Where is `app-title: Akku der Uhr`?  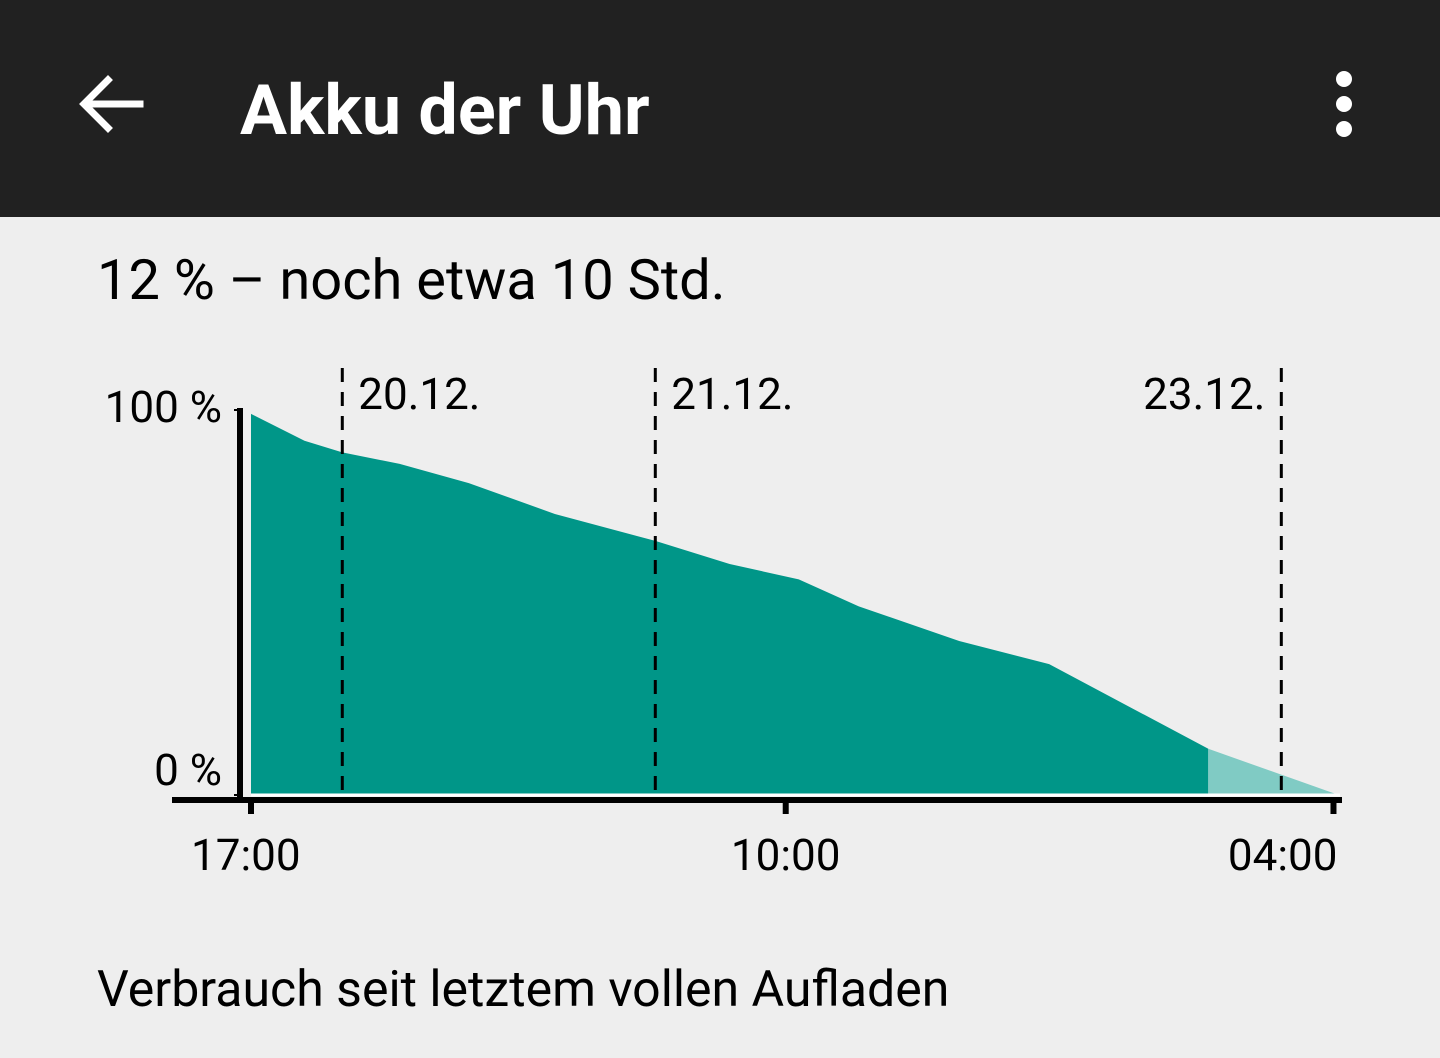 app-title: Akku der Uhr is located at coordinates (445, 111).